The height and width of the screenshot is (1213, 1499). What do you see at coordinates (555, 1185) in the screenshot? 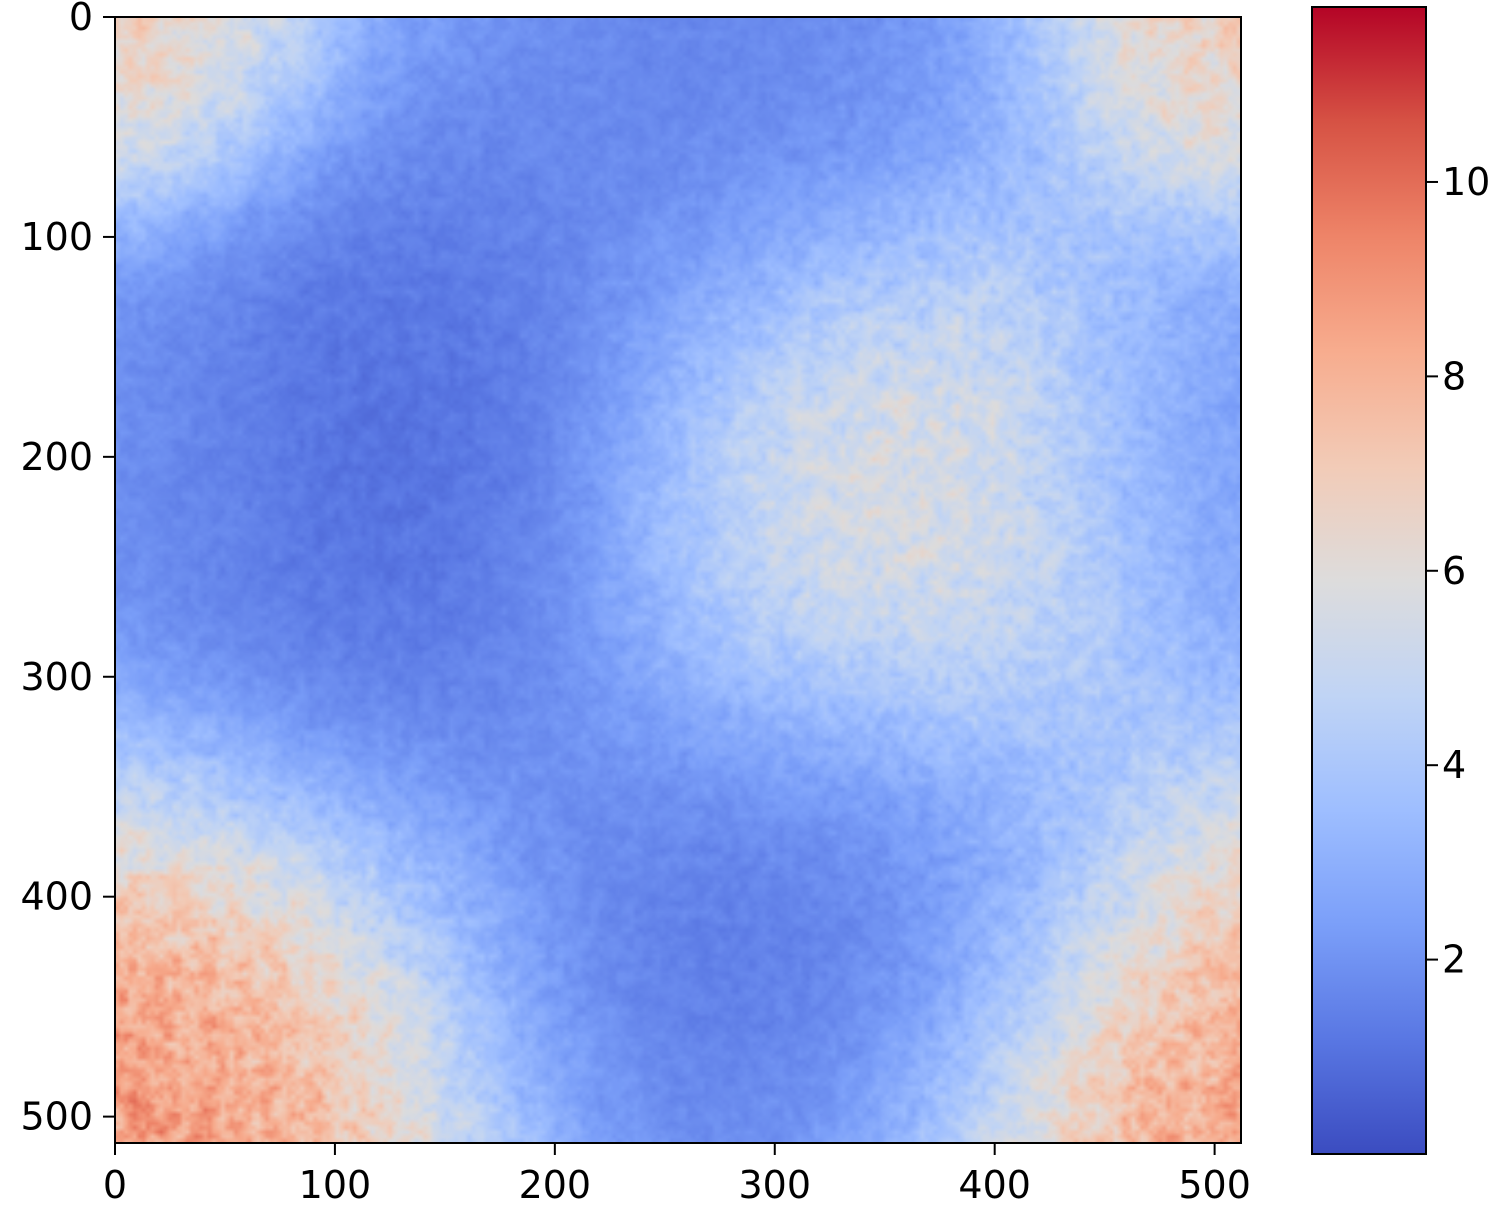
I see `x-tick-label: 200` at bounding box center [555, 1185].